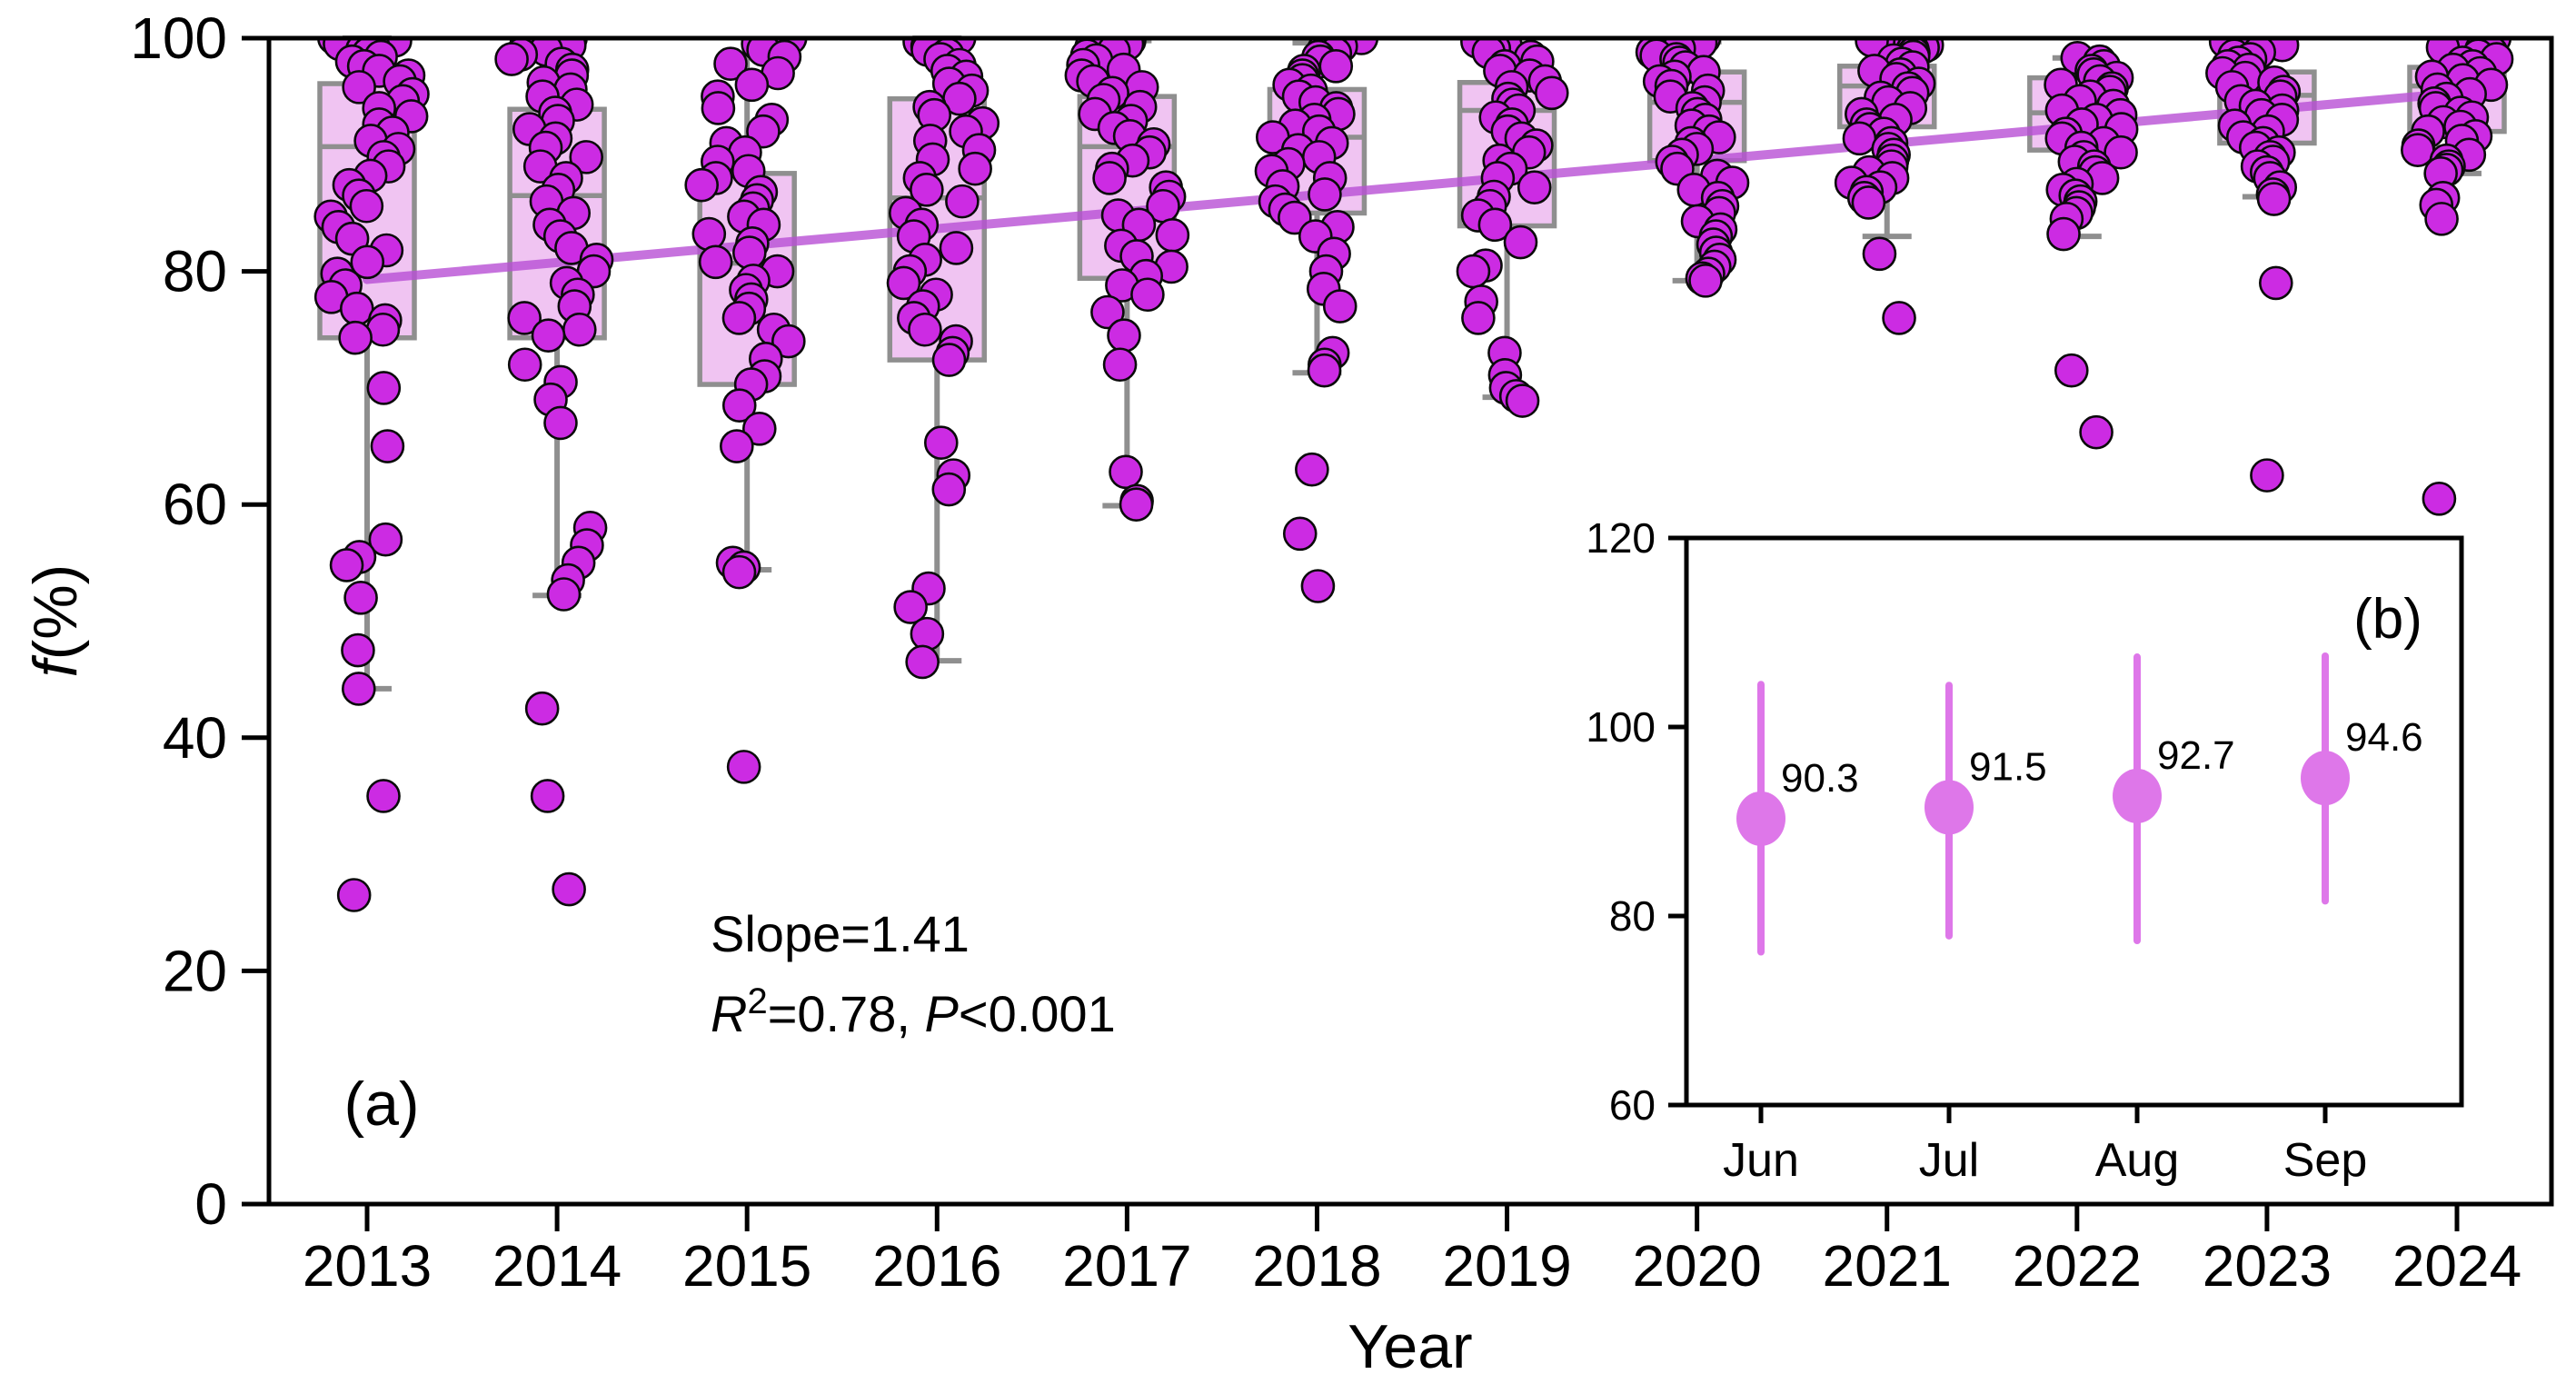 The height and width of the screenshot is (1394, 2576). Describe the element at coordinates (840, 933) in the screenshot. I see `regression-slope-text: Slope=1.41` at that location.